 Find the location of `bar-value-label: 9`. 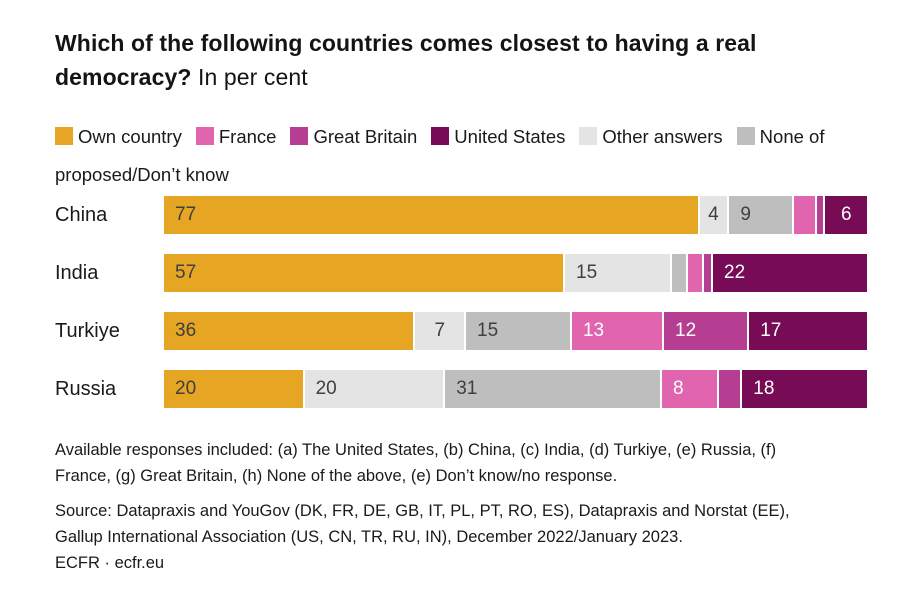

bar-value-label: 9 is located at coordinates (745, 214).